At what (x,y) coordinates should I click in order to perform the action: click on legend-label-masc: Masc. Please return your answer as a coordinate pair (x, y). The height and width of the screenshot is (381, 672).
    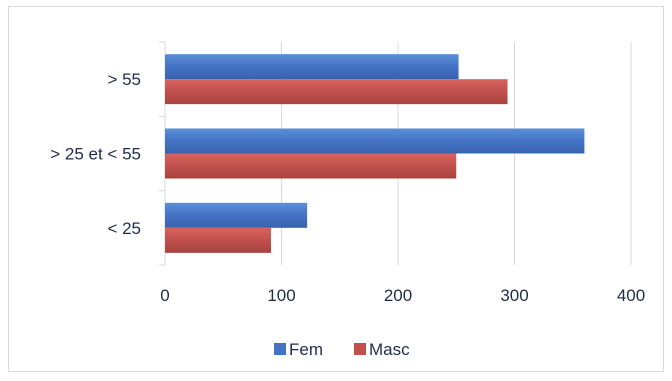
    Looking at the image, I should click on (389, 349).